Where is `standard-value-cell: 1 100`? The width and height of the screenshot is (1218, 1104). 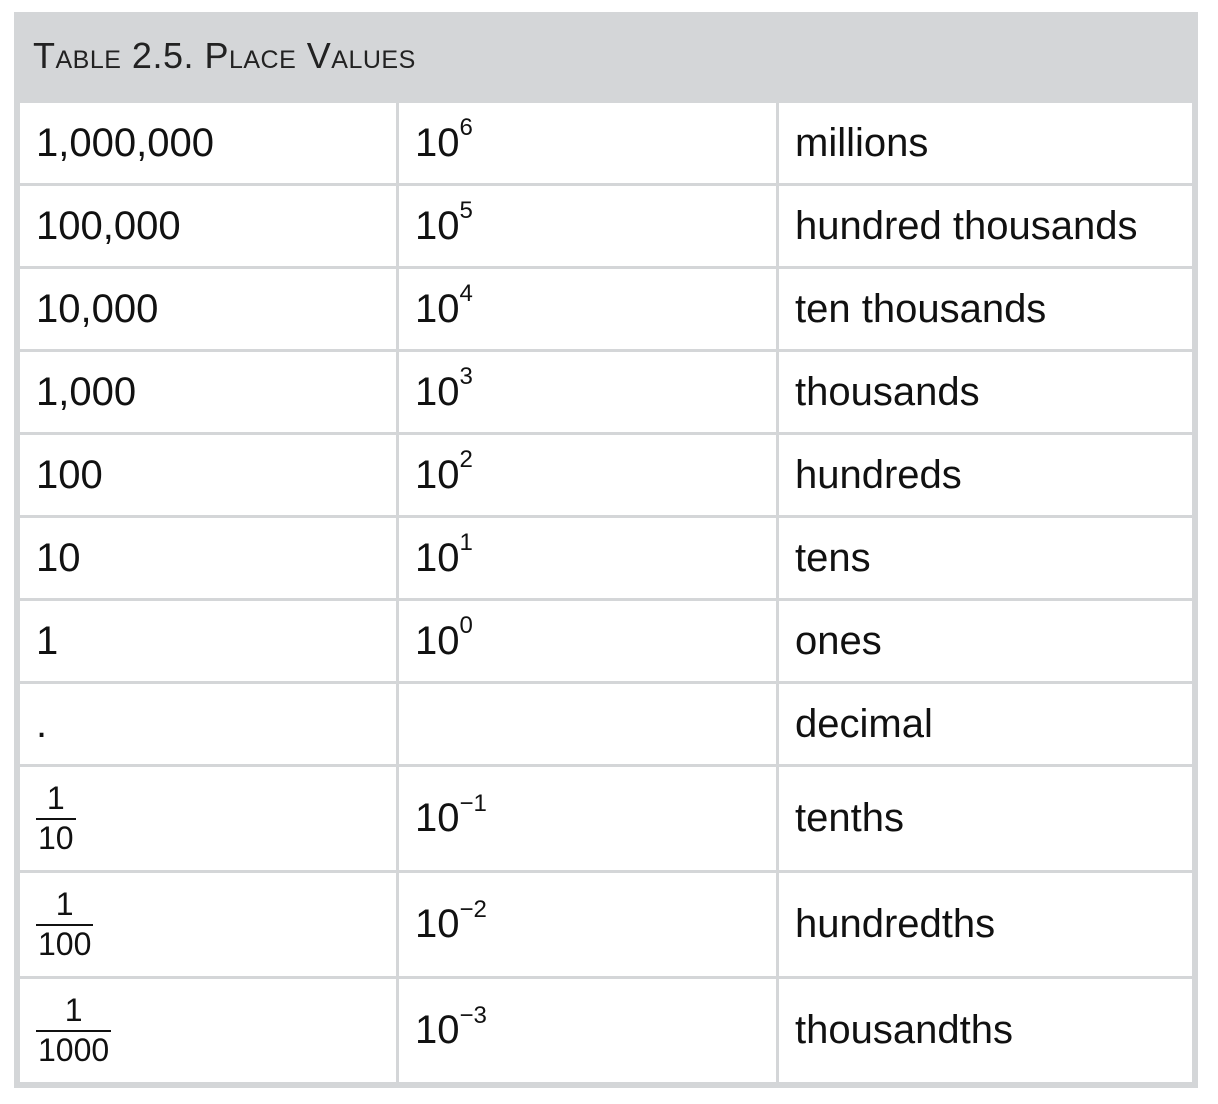
standard-value-cell: 1 100 is located at coordinates (208, 924).